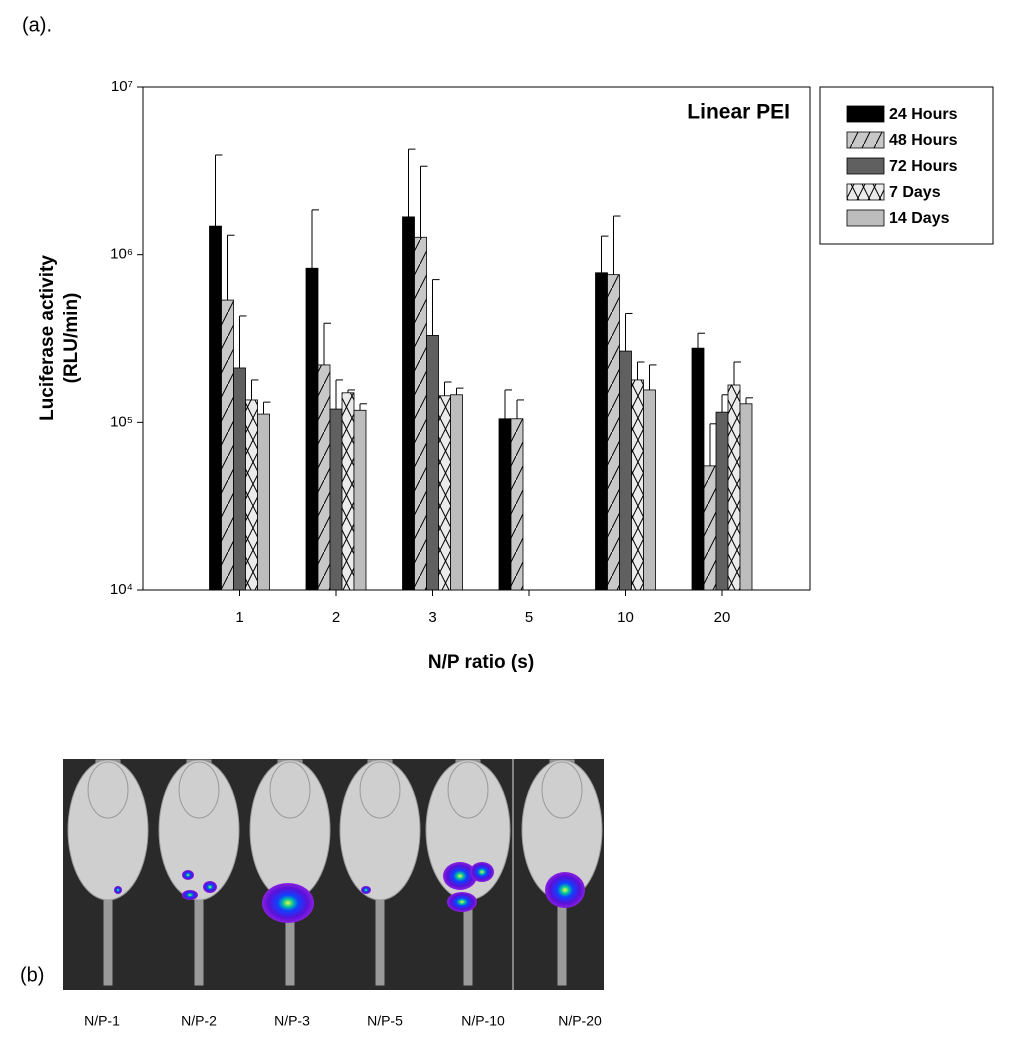 The image size is (1023, 1053). I want to click on x-tick-label: 20, so click(722, 617).